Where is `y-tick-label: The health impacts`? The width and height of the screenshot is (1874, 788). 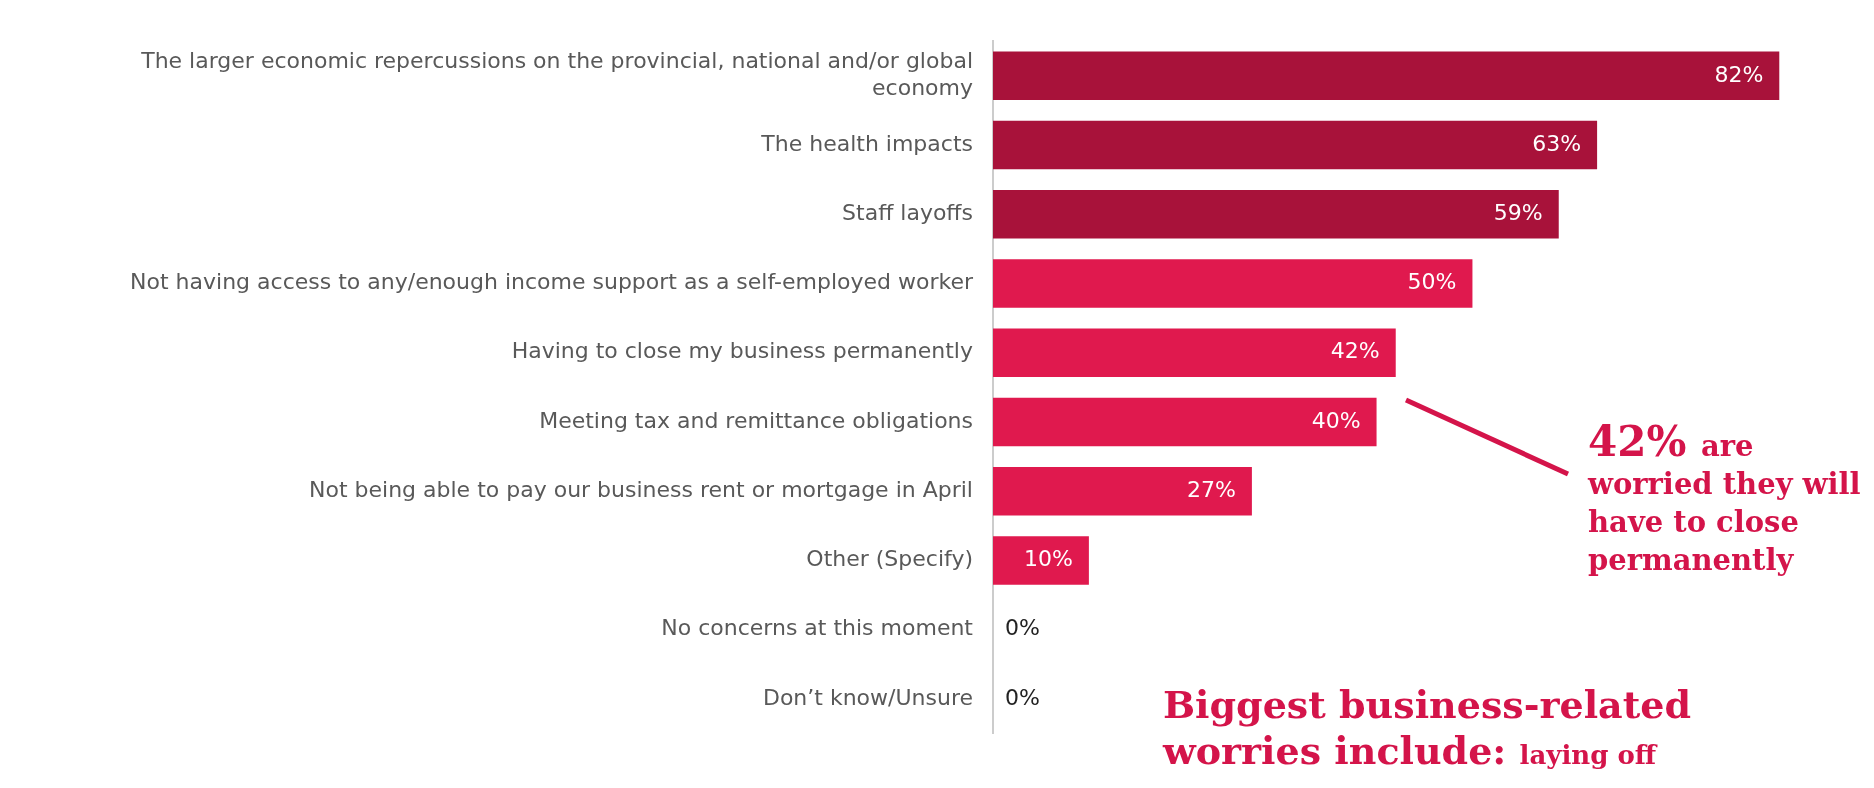 y-tick-label: The health impacts is located at coordinates (866, 143).